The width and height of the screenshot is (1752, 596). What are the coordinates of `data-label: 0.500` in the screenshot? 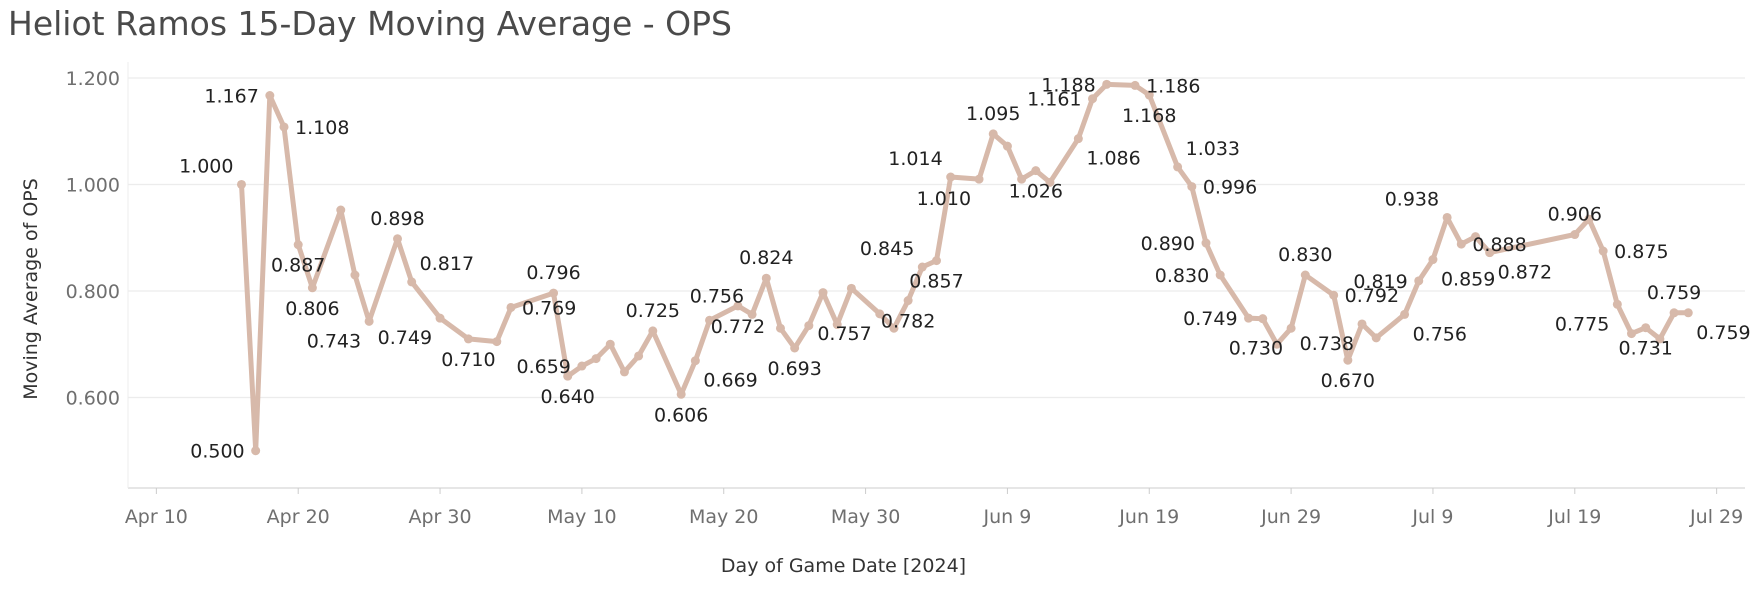 It's located at (217, 452).